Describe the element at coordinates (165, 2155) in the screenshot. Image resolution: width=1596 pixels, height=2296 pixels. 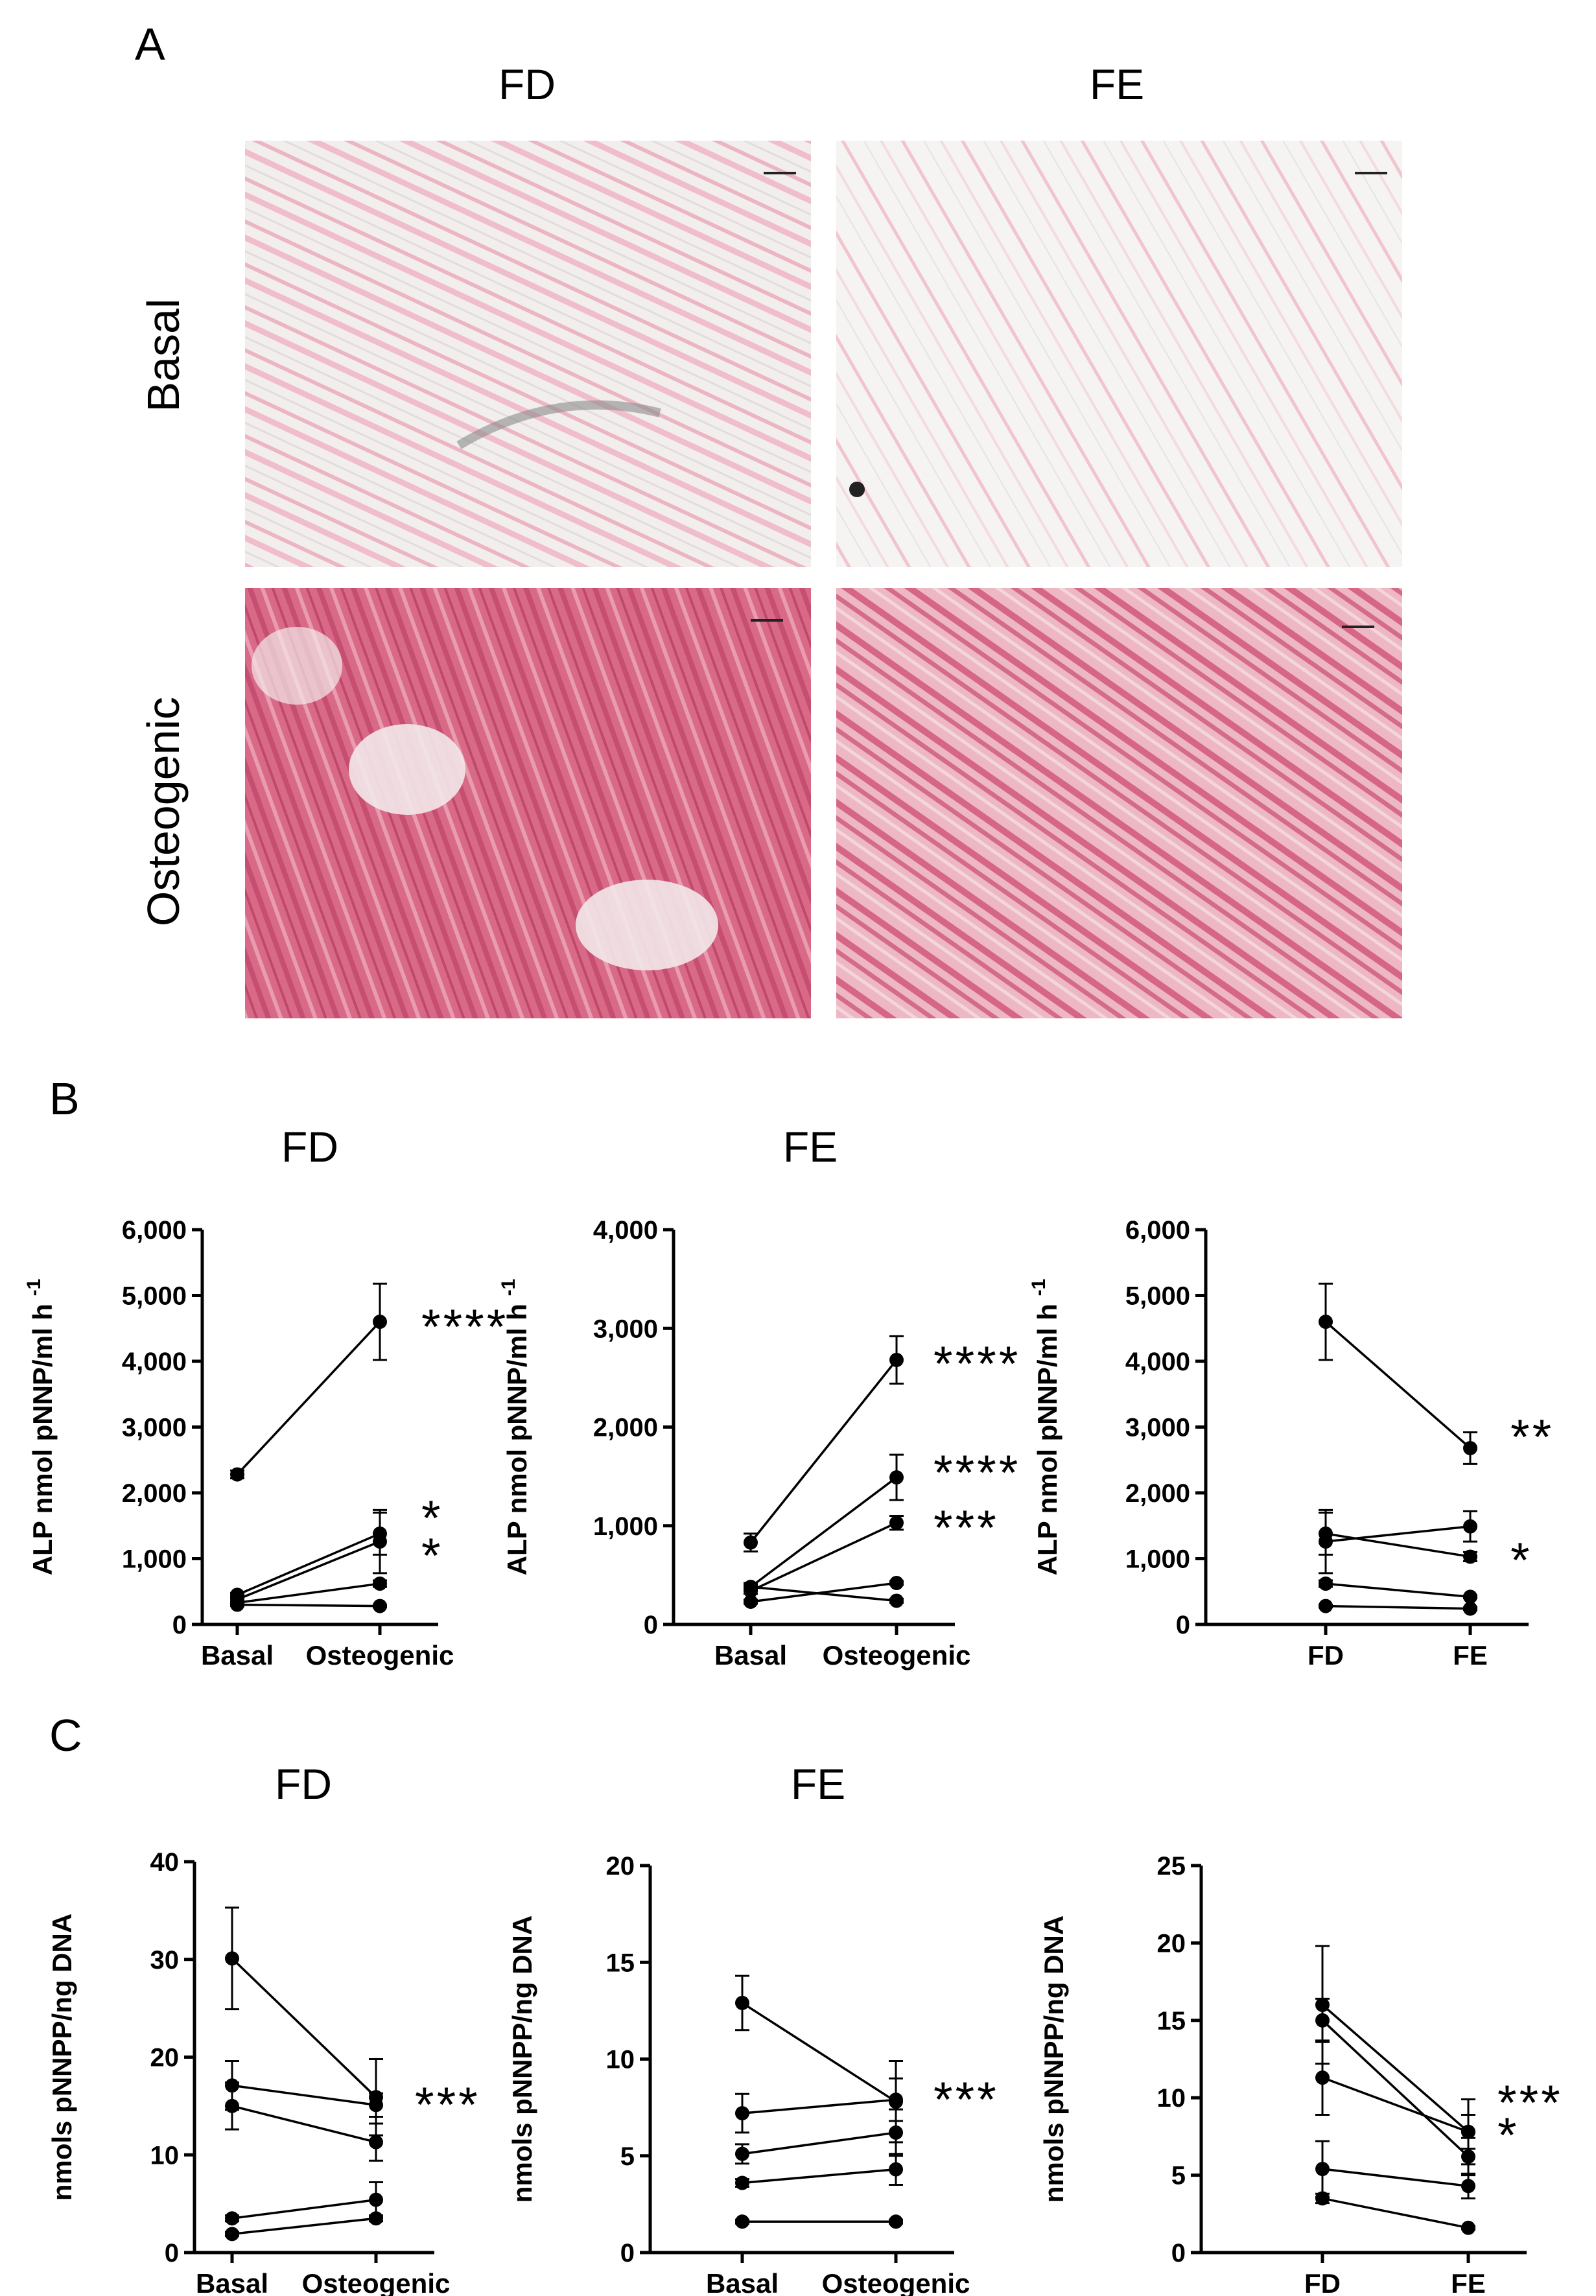
I see `c1-y-tick-label: 10` at that location.